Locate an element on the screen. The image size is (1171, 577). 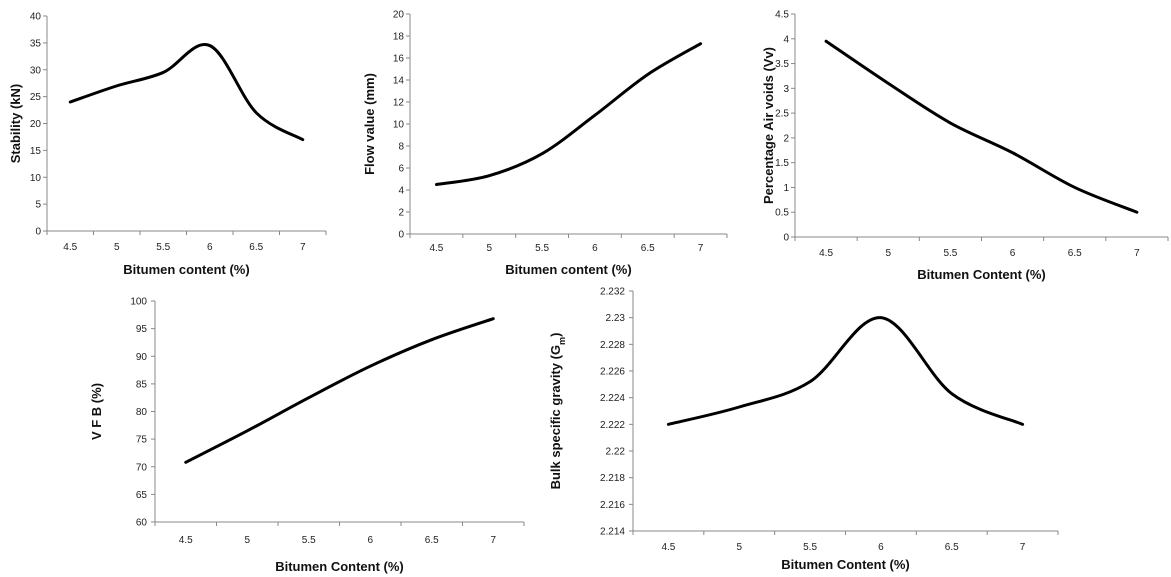
y-tick-label: 12 is located at coordinates (399, 103).